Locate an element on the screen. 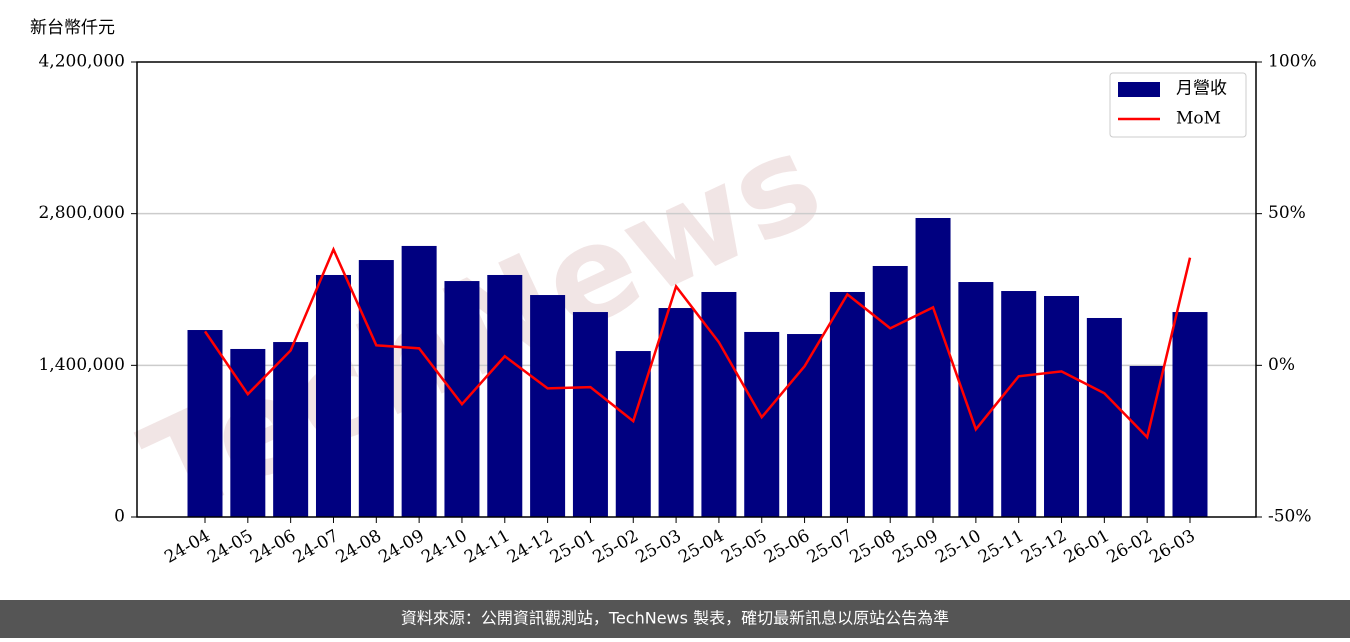  x-tick-label: 24-07 is located at coordinates (316, 547).